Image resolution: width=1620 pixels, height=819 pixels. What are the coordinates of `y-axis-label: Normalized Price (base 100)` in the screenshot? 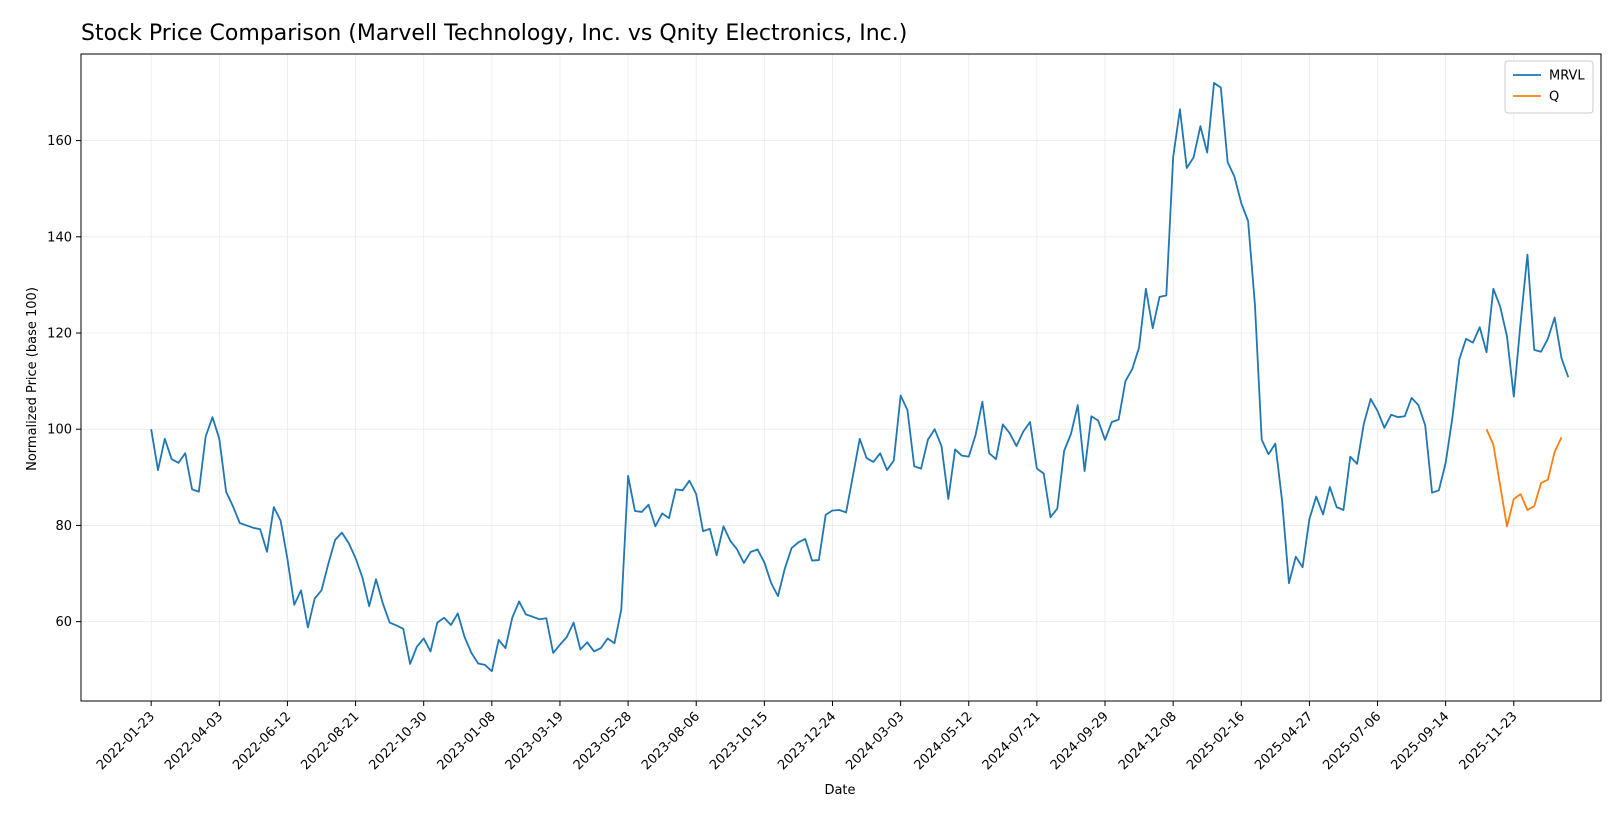 It's located at (32, 379).